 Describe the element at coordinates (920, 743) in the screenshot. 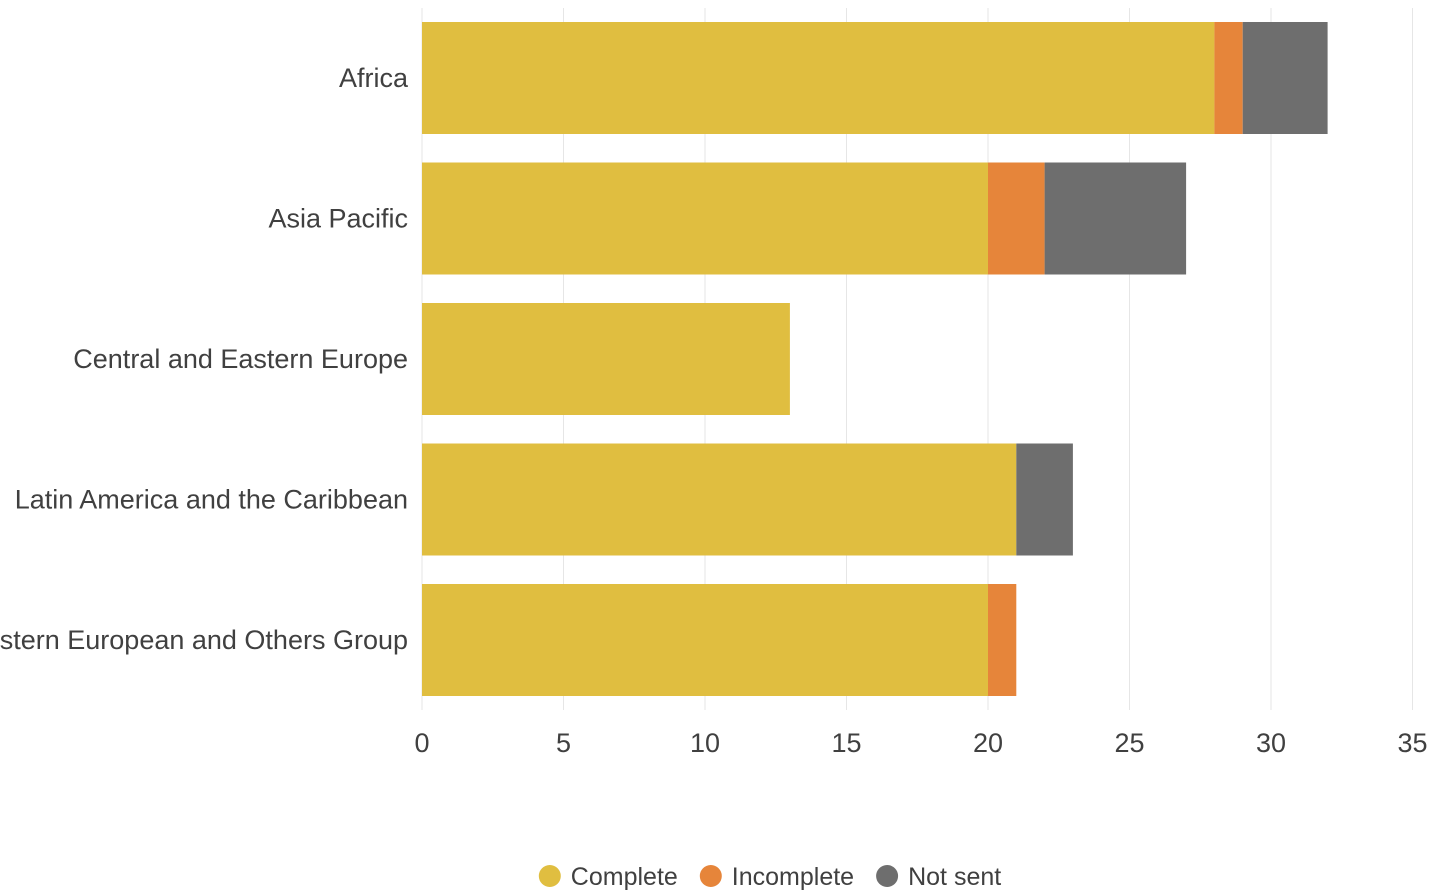

I see `x-axis-tick-layer: 0 5 10 15 20 25 30 35` at that location.